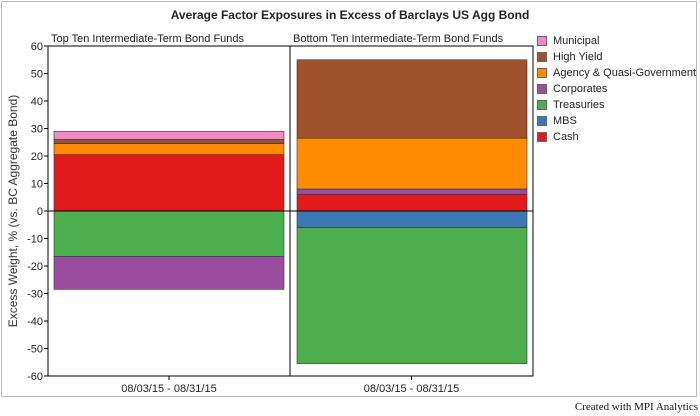  What do you see at coordinates (576, 41) in the screenshot?
I see `legend-label: Municipal` at bounding box center [576, 41].